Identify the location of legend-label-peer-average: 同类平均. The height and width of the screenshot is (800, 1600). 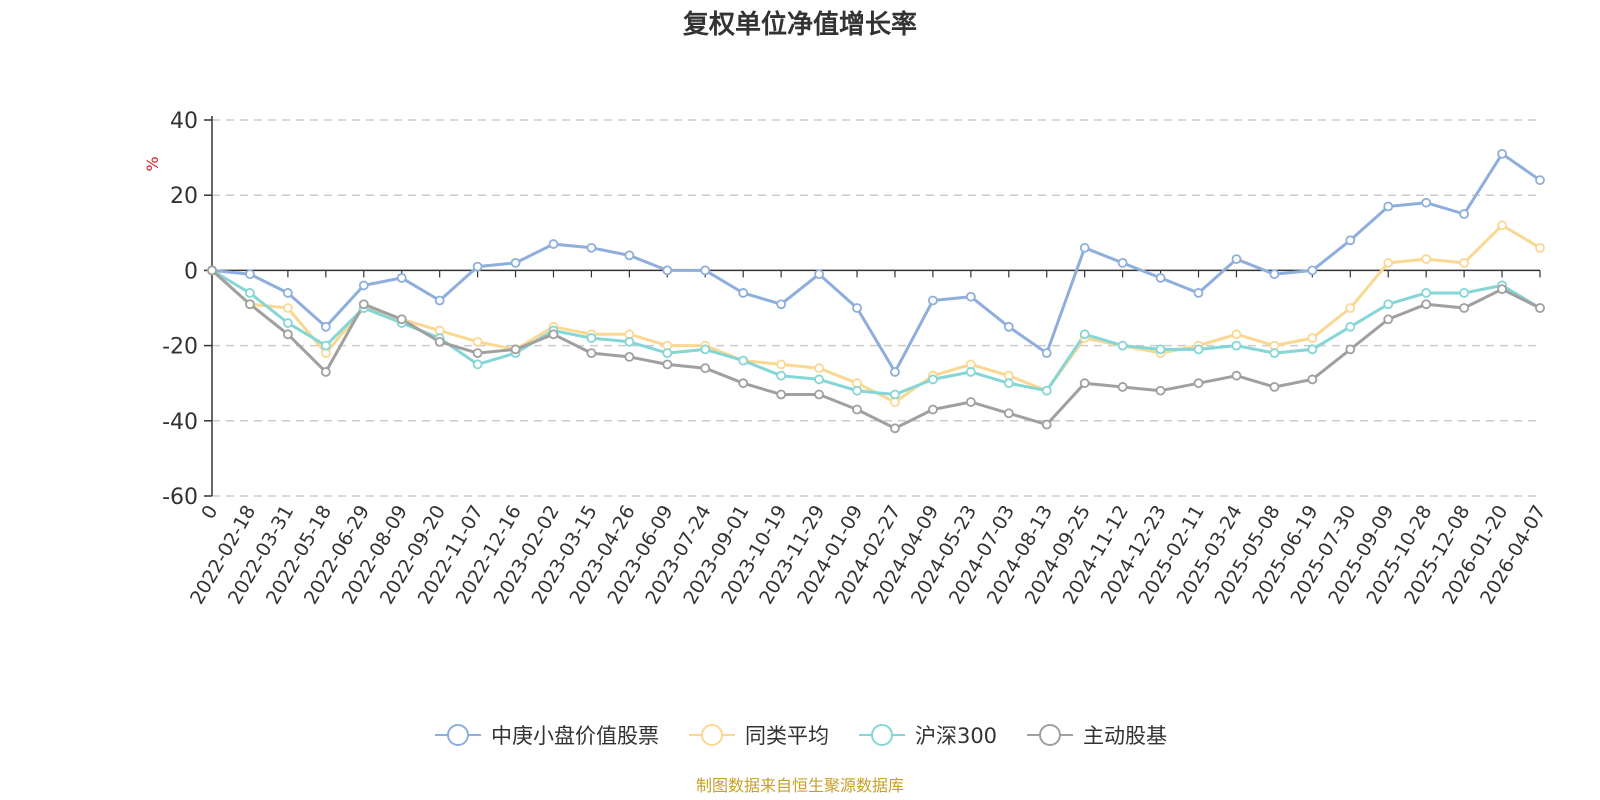
(786, 736).